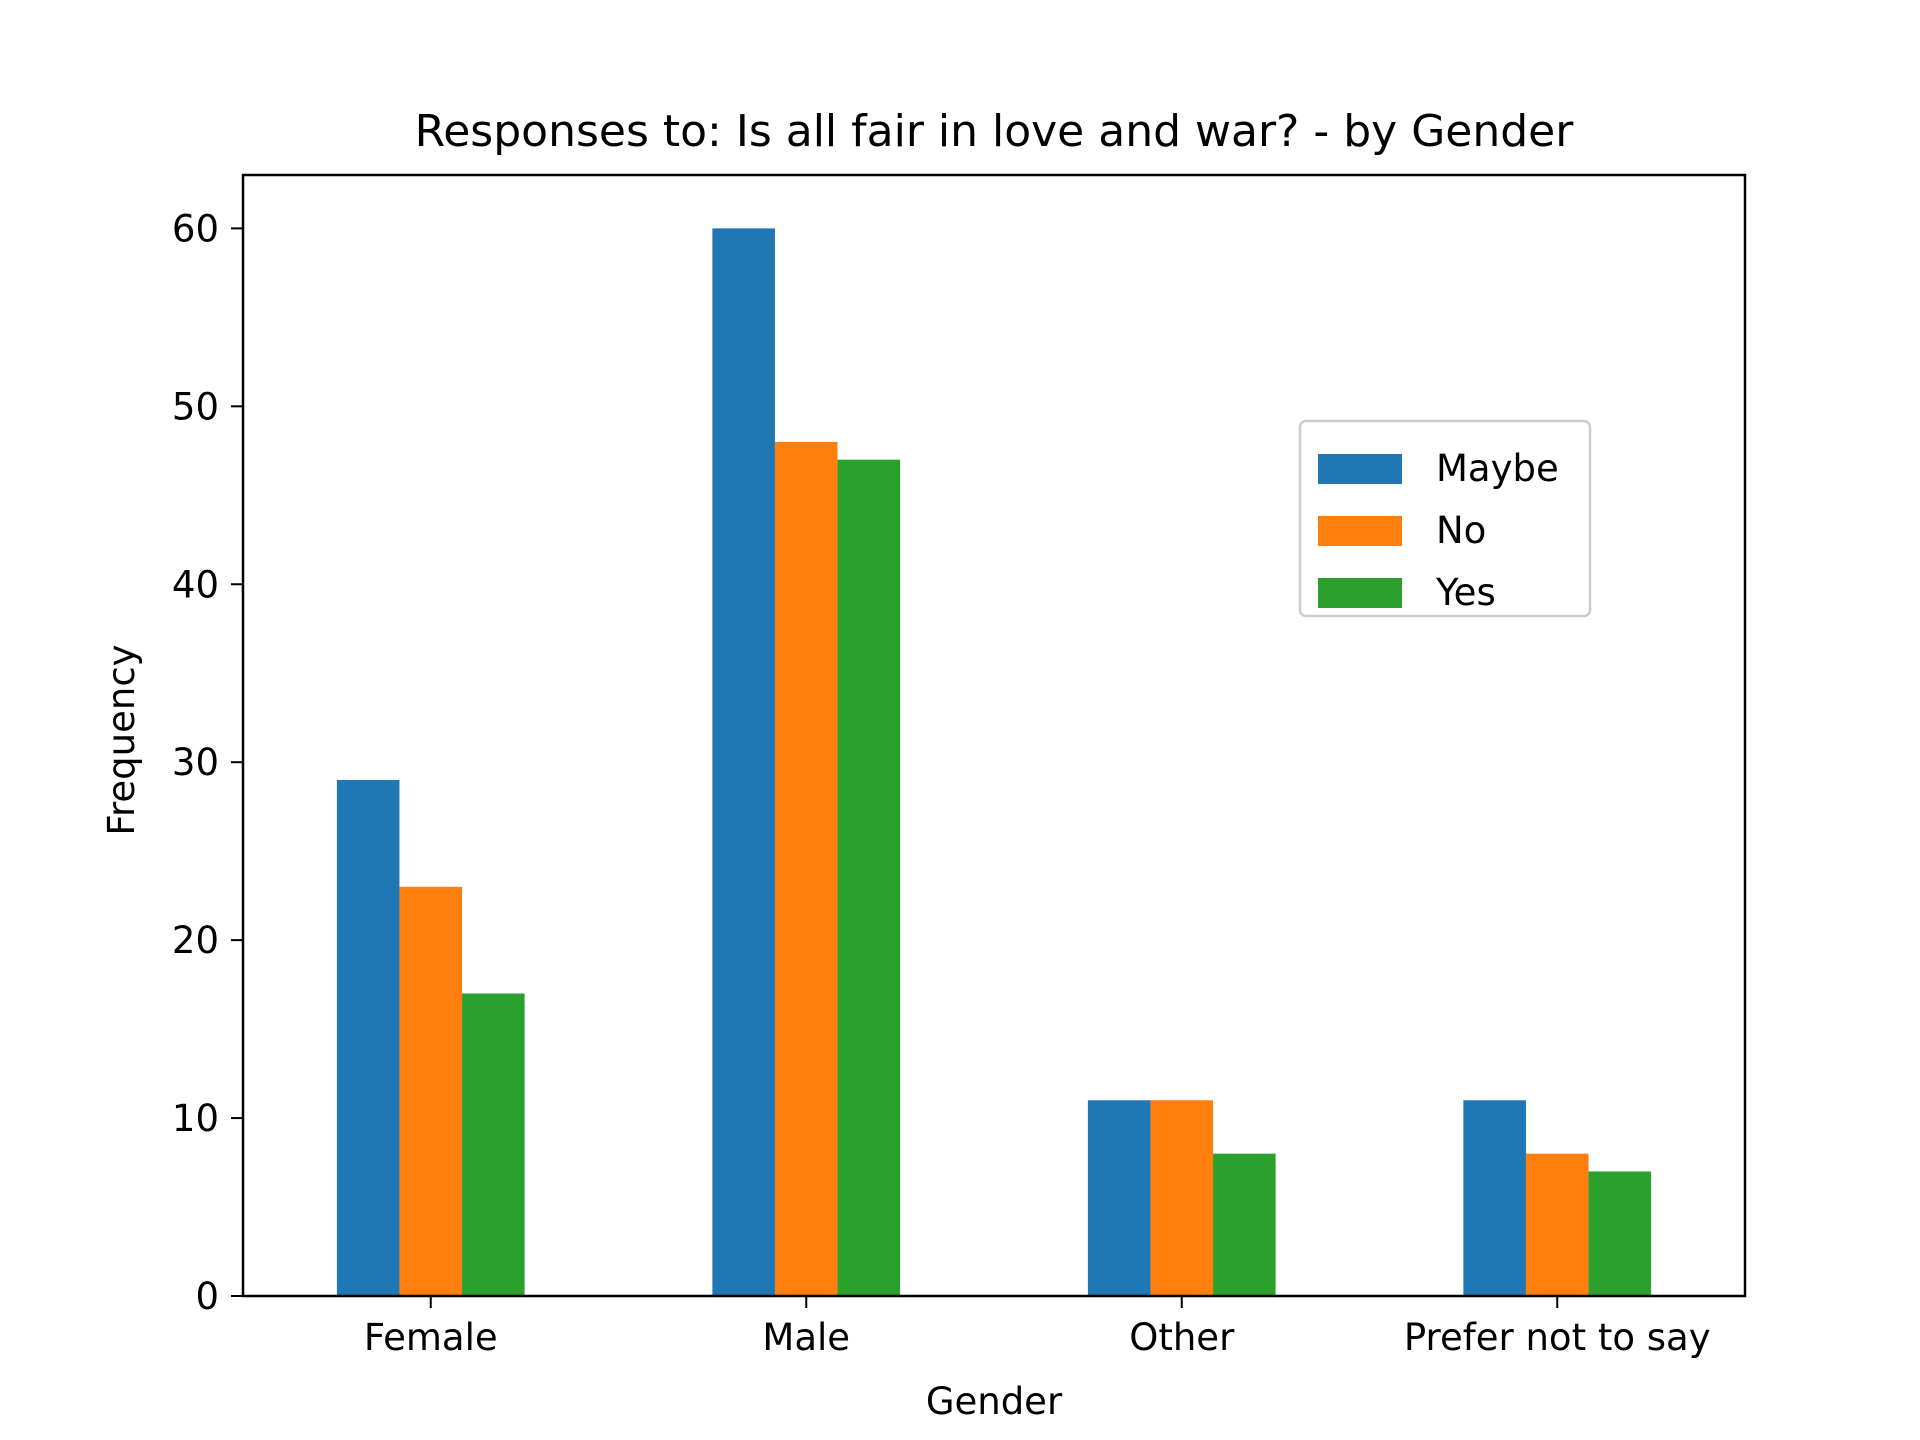 This screenshot has height=1440, width=1920. Describe the element at coordinates (207, 1296) in the screenshot. I see `y-tick-label: 0` at that location.